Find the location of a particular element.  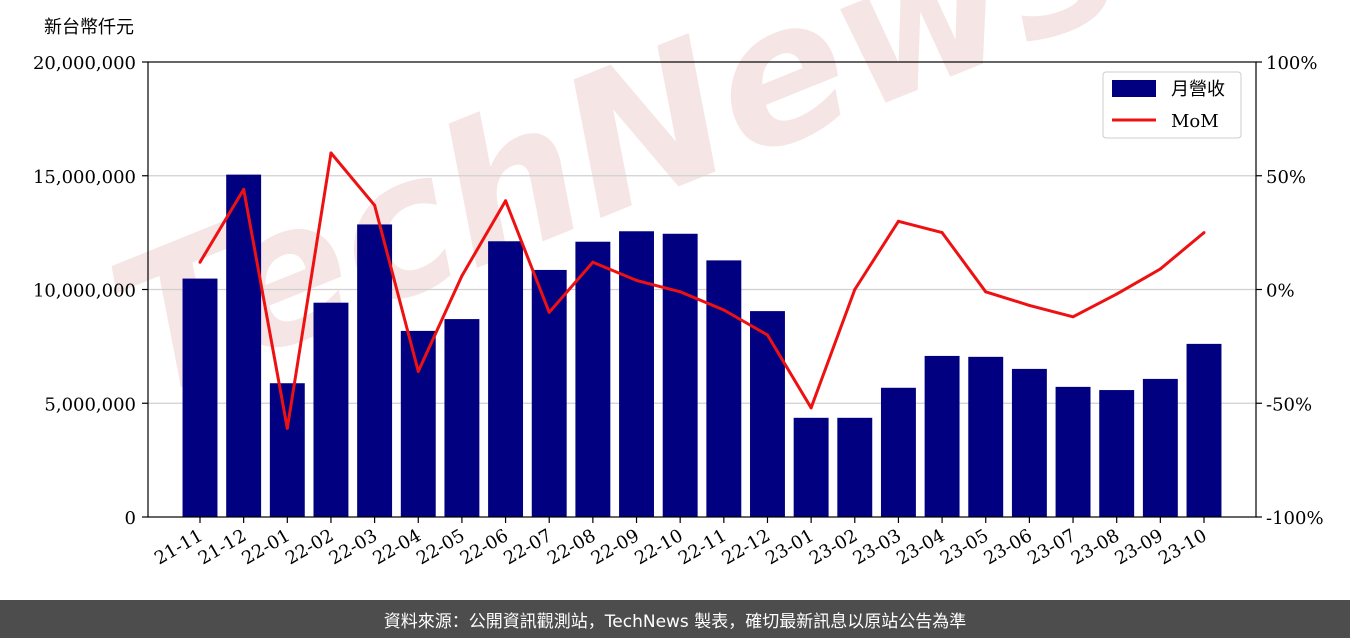

x-tick-label: 22-08 is located at coordinates (571, 547).